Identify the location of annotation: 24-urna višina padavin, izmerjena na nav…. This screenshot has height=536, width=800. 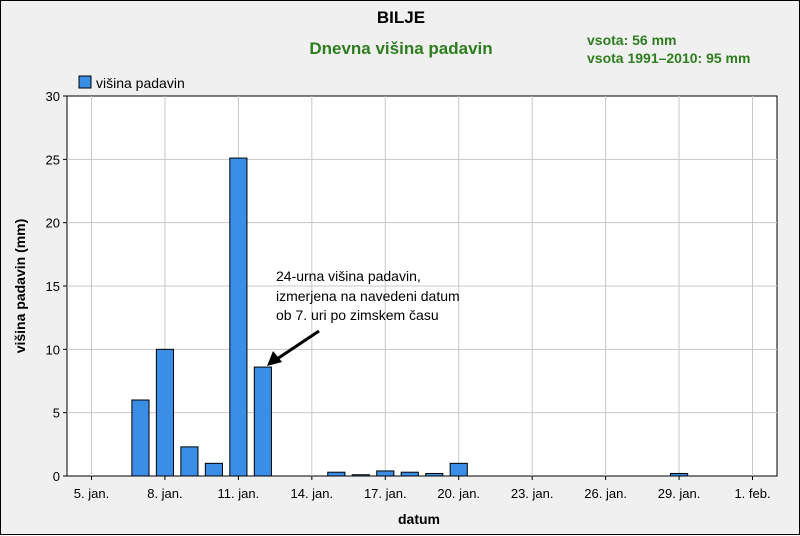
(363, 317).